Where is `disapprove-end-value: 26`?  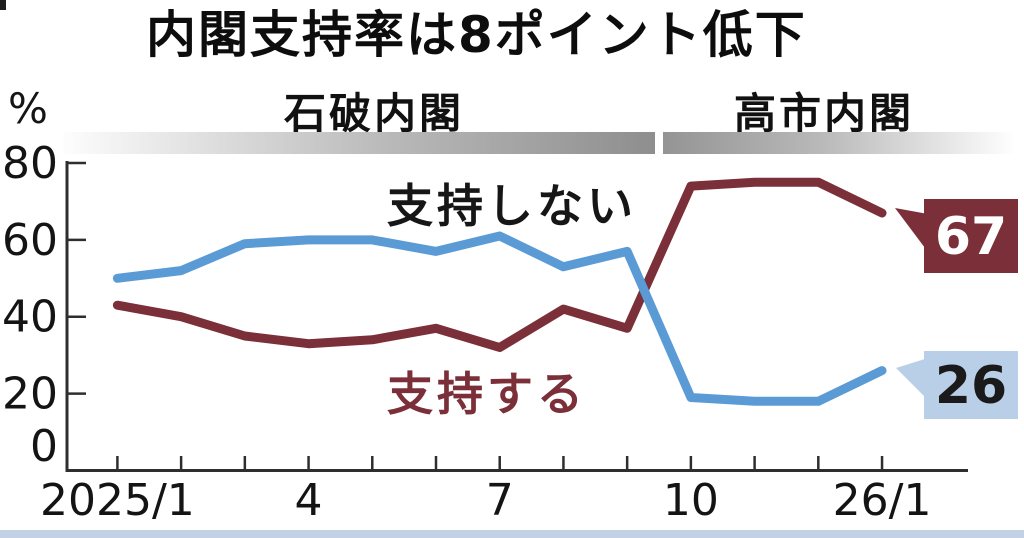
disapprove-end-value: 26 is located at coordinates (971, 386).